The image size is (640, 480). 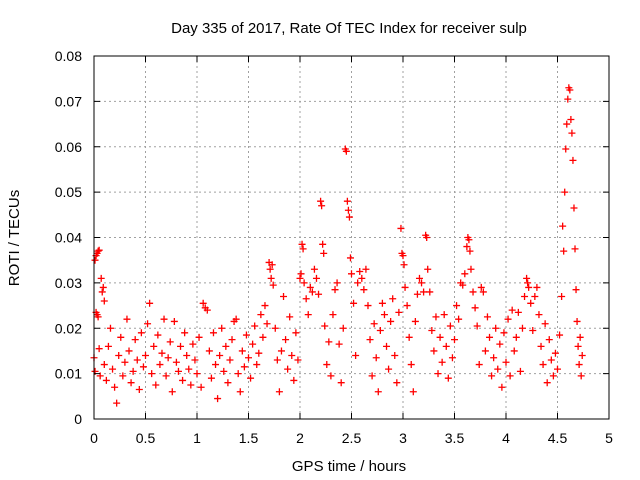 What do you see at coordinates (506, 438) in the screenshot?
I see `x-tick-label: 4` at bounding box center [506, 438].